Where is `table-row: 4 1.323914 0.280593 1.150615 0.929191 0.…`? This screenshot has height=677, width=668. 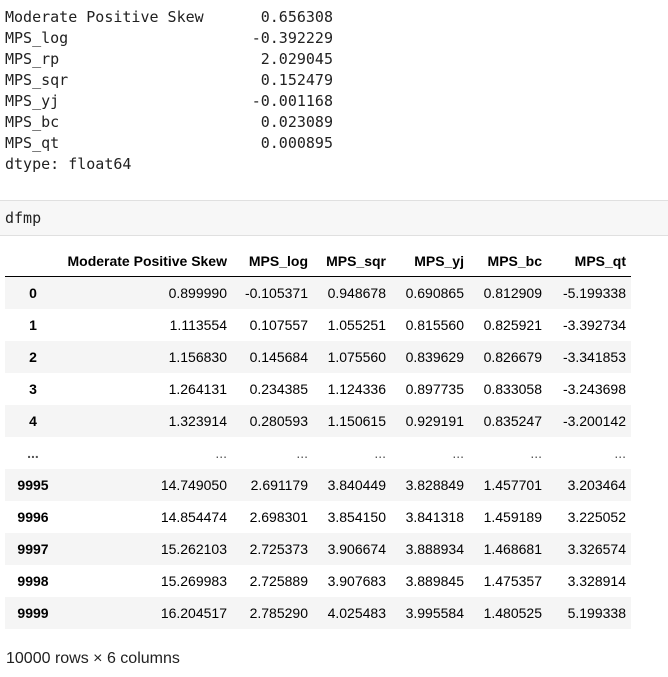
table-row: 4 1.323914 0.280593 1.150615 0.929191 0.… is located at coordinates (318, 421).